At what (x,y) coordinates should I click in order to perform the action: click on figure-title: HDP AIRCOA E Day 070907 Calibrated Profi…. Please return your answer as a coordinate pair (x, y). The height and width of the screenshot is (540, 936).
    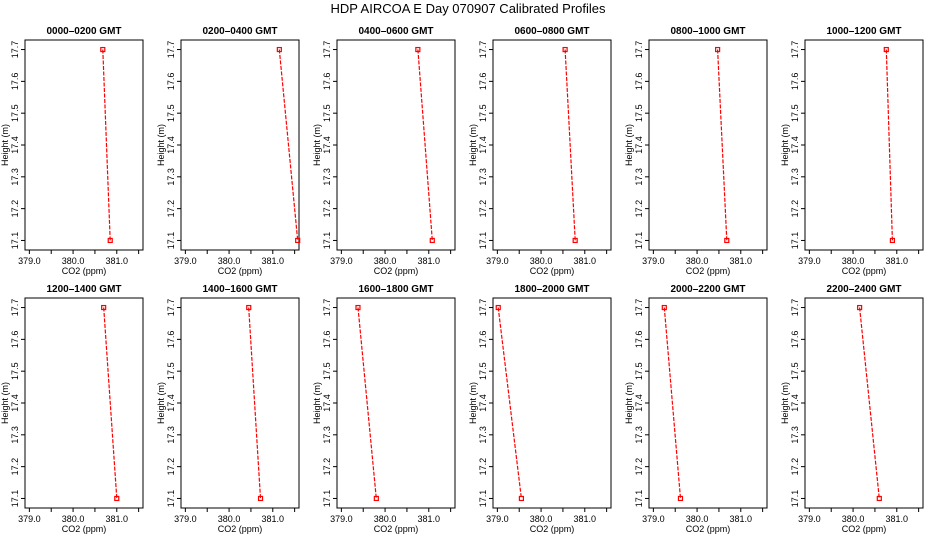
    Looking at the image, I should click on (468, 8).